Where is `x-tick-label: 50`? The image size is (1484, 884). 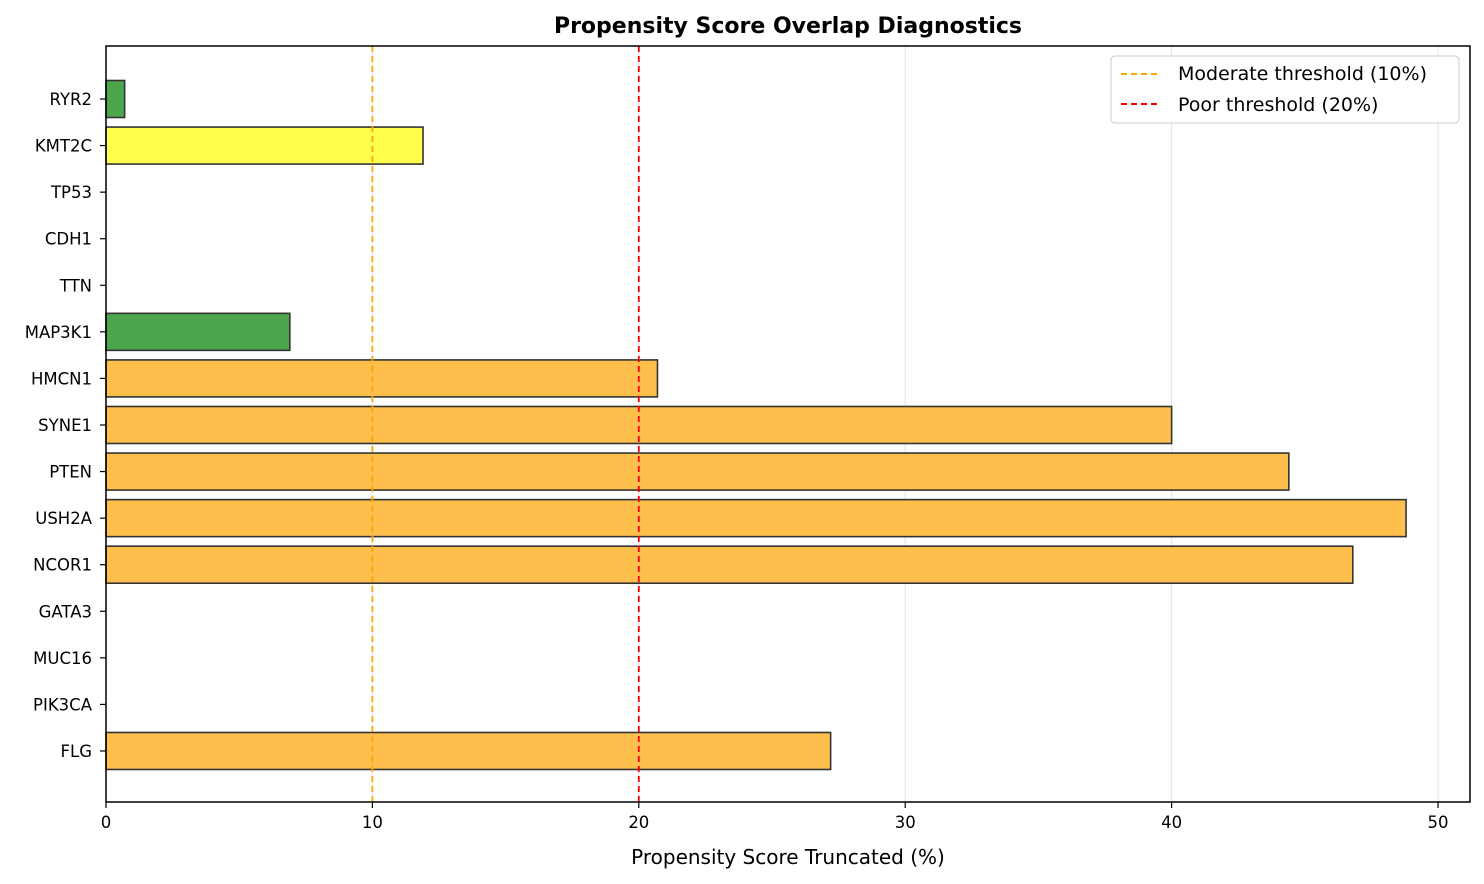 x-tick-label: 50 is located at coordinates (1438, 822).